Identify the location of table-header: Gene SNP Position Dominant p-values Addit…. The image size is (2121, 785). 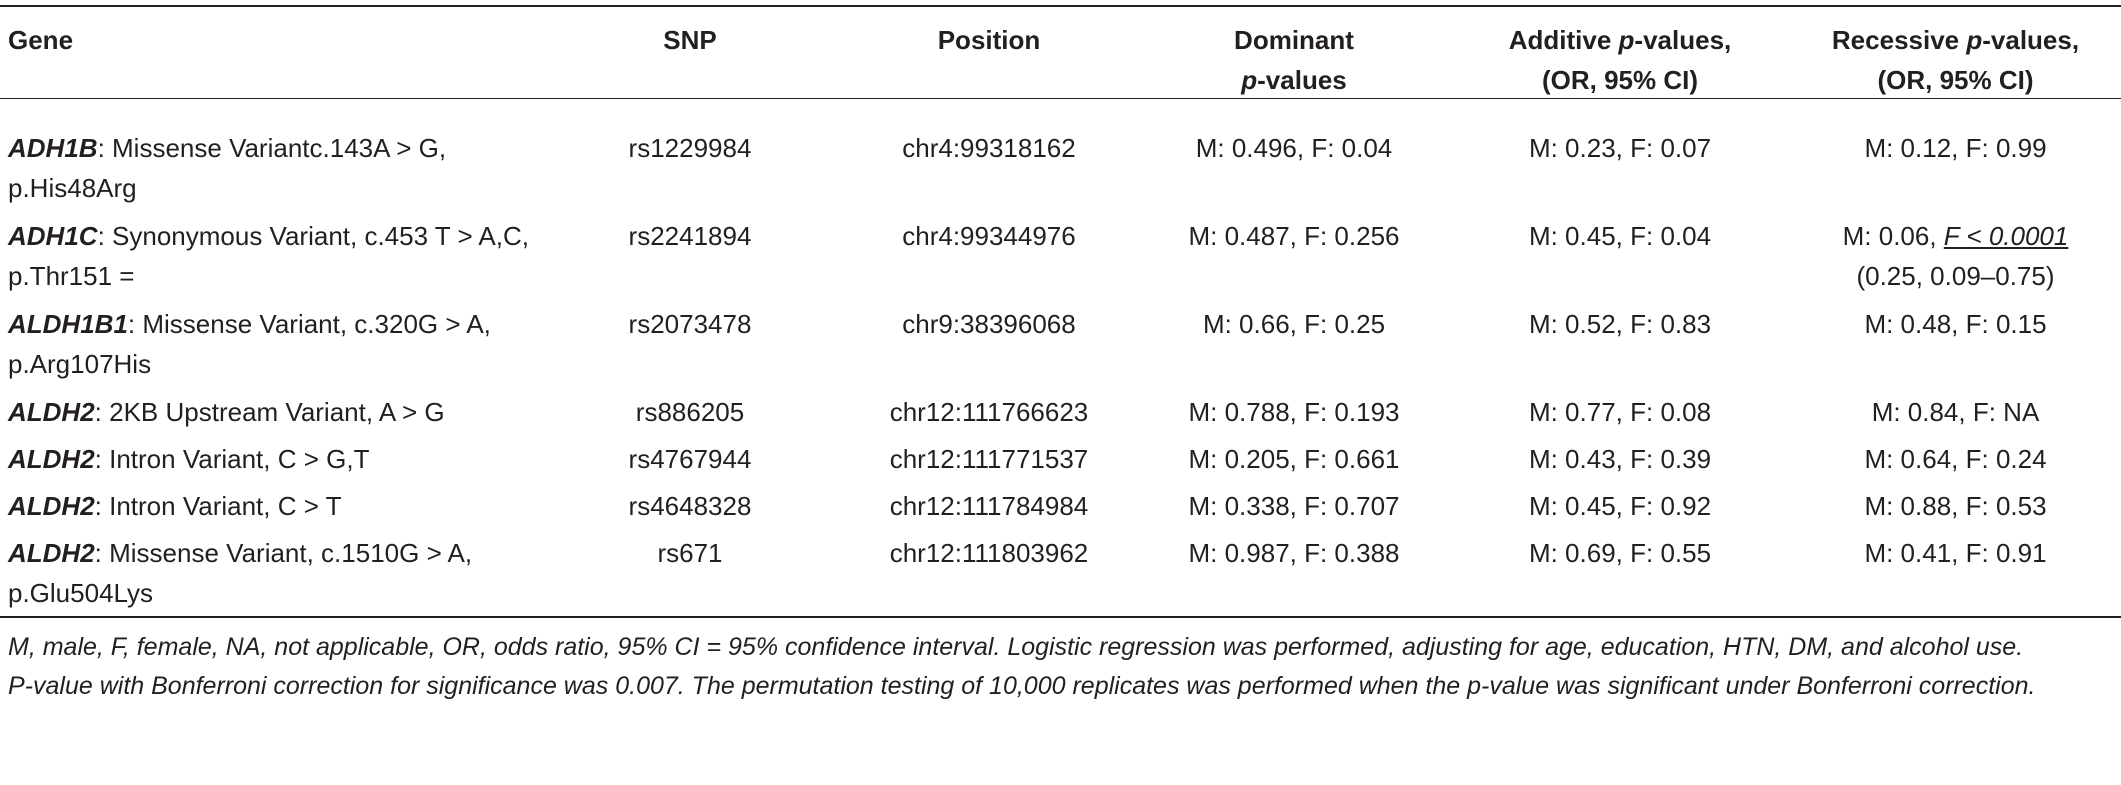
(1060, 59).